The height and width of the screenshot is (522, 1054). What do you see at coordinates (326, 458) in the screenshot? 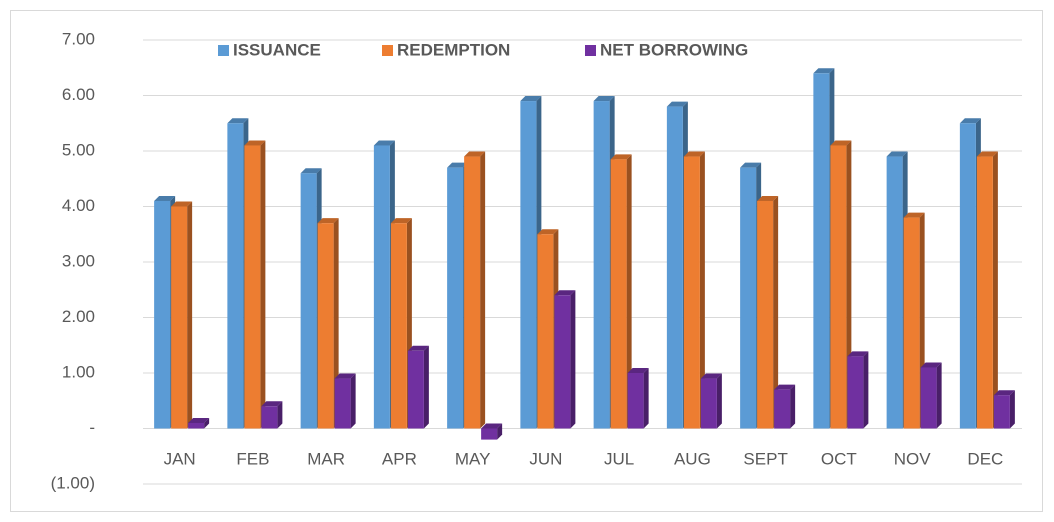
I see `x-tick-label: MAR` at bounding box center [326, 458].